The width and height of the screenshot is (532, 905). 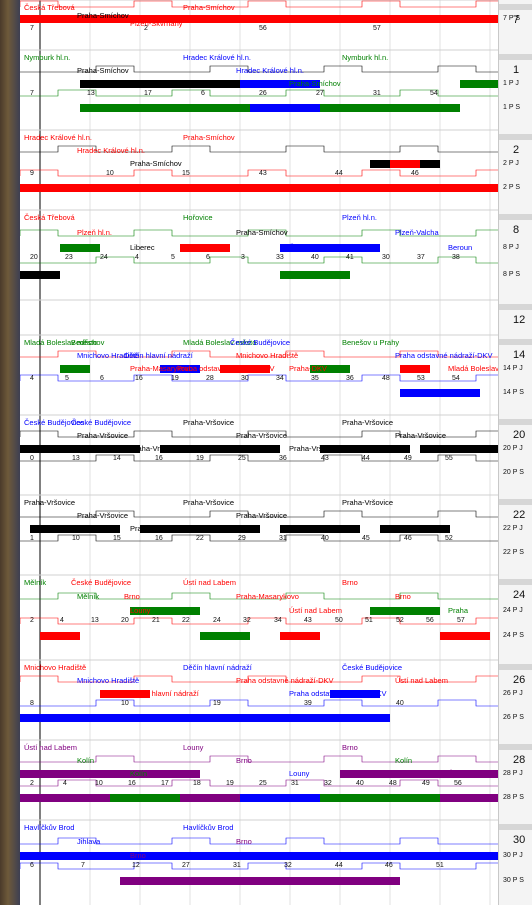 What do you see at coordinates (516, 70) in the screenshot?
I see `group-number: 1` at bounding box center [516, 70].